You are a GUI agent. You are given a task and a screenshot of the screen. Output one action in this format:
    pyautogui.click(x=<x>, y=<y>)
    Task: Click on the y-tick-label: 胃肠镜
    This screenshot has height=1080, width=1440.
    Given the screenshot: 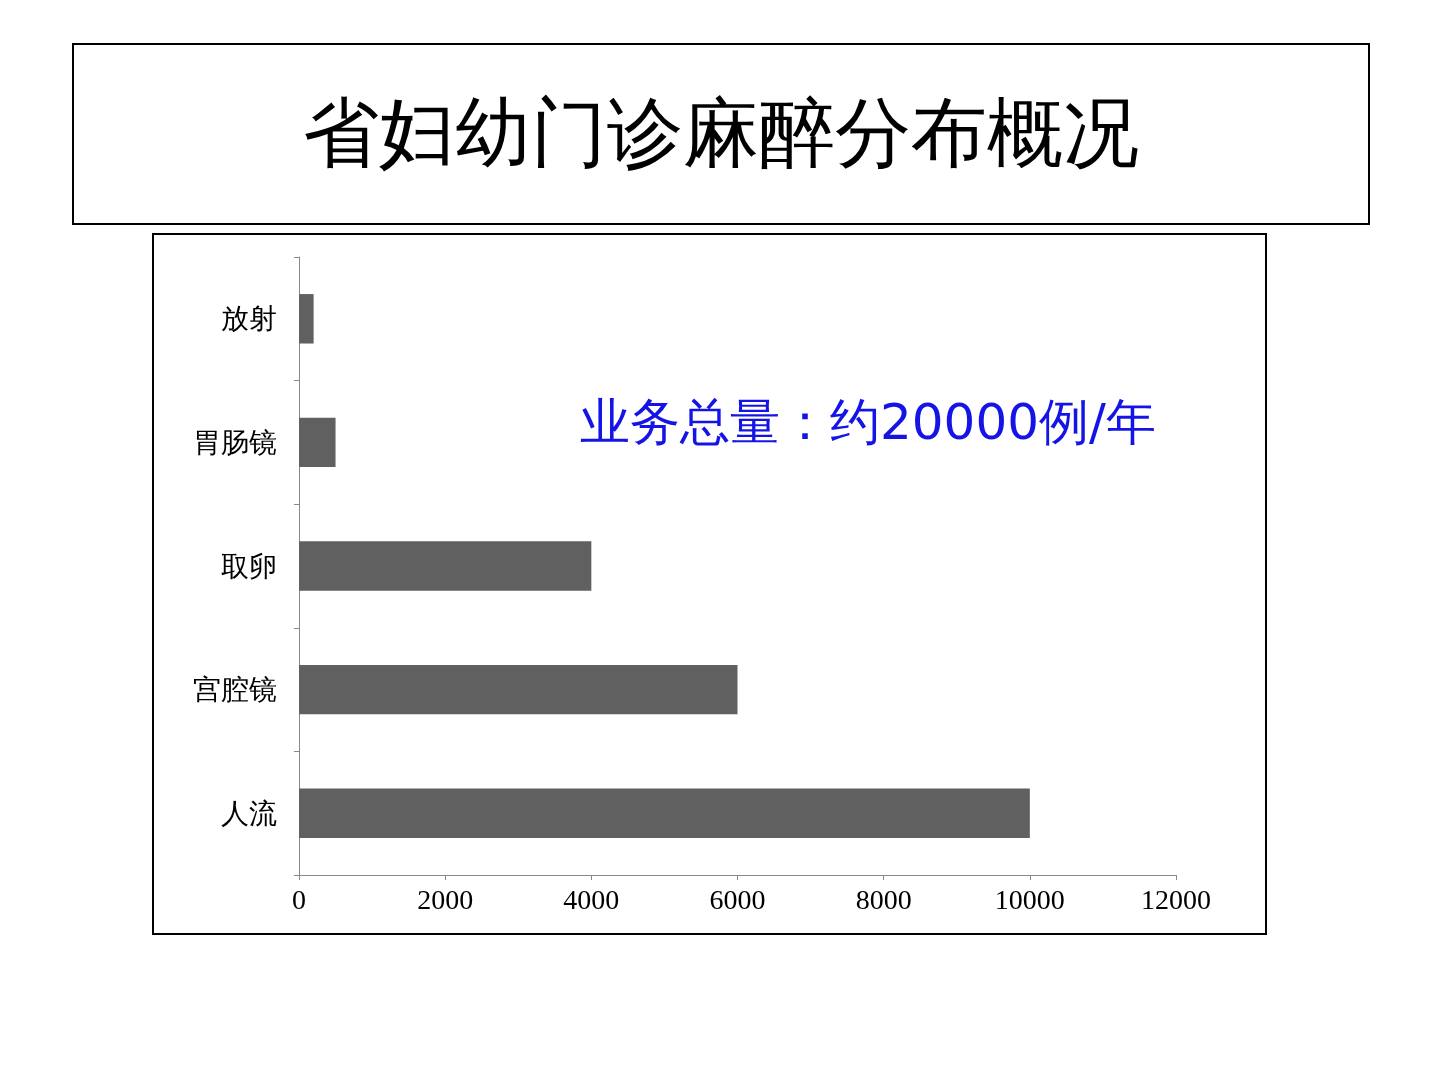 What is the action you would take?
    pyautogui.click(x=235, y=442)
    